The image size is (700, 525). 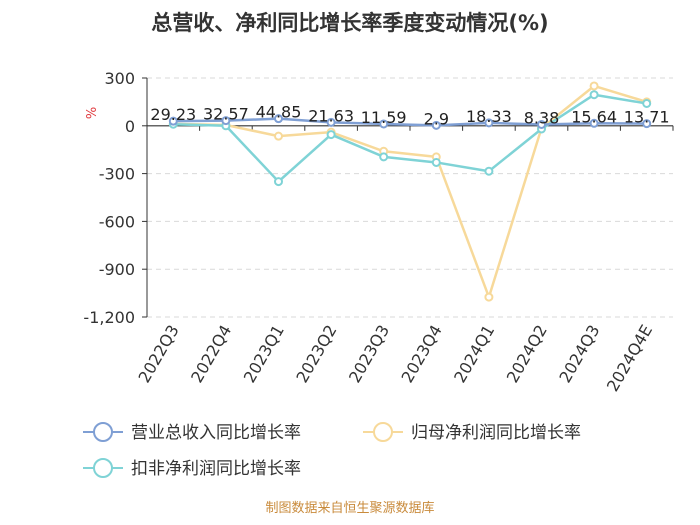 What do you see at coordinates (594, 116) in the screenshot?
I see `data-label: 15.64` at bounding box center [594, 116].